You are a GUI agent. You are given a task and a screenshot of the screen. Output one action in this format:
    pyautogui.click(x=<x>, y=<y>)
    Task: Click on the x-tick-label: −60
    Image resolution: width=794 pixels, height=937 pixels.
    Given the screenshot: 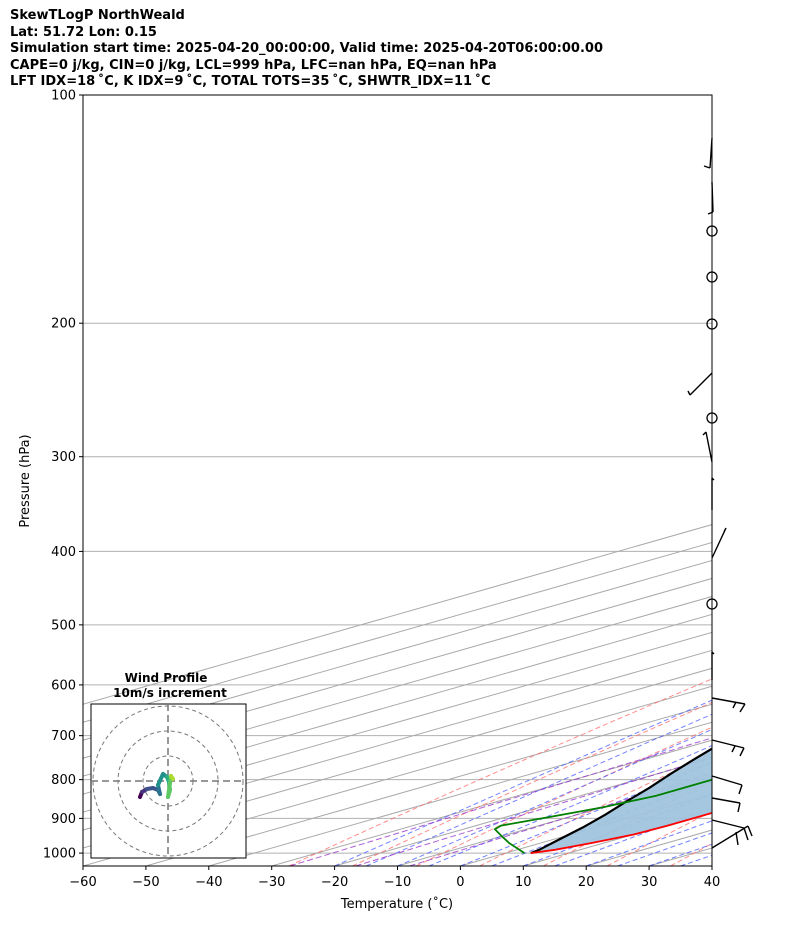 What is the action you would take?
    pyautogui.click(x=82, y=882)
    